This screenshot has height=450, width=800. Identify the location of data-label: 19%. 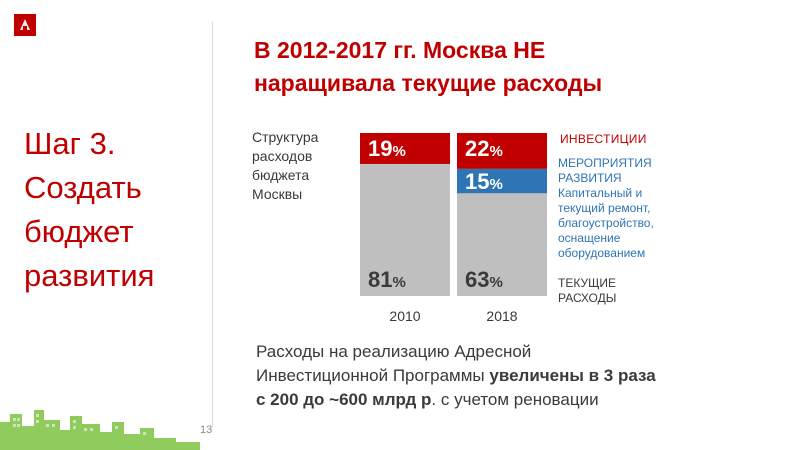
(387, 148).